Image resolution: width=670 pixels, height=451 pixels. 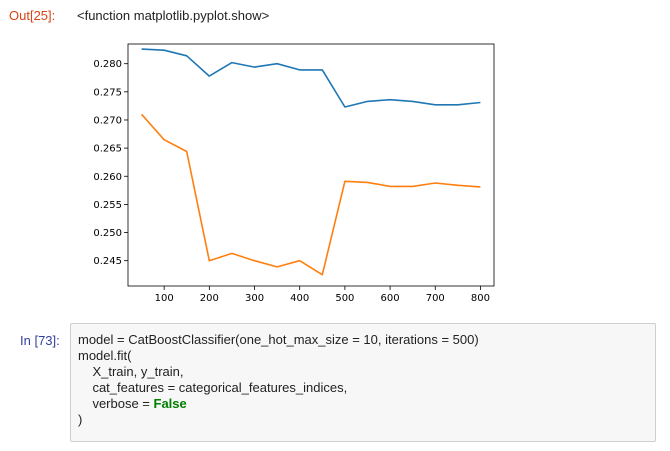 I want to click on y-tick-label: 0.245, so click(x=107, y=261).